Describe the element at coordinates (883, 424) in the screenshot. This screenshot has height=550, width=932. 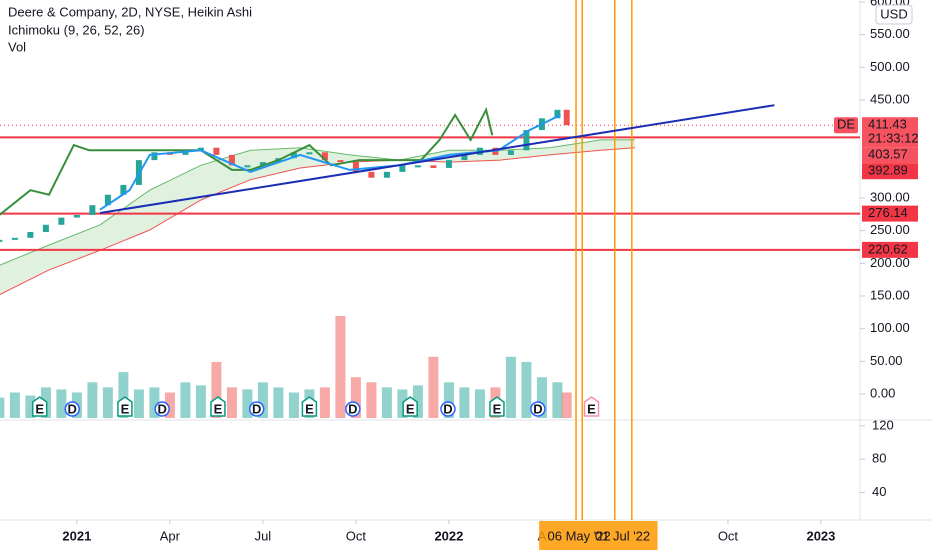
I see `y-tick-label: 120` at that location.